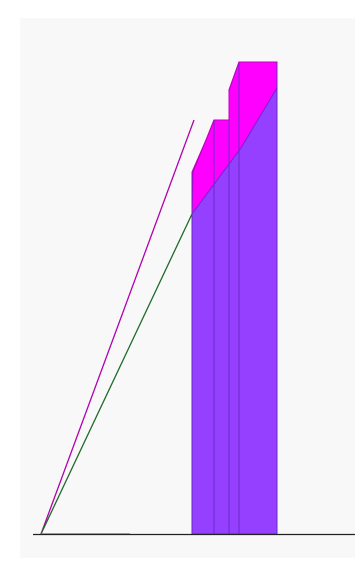 The image size is (355, 575). I want to click on magenta-outline, so click(234, 117).